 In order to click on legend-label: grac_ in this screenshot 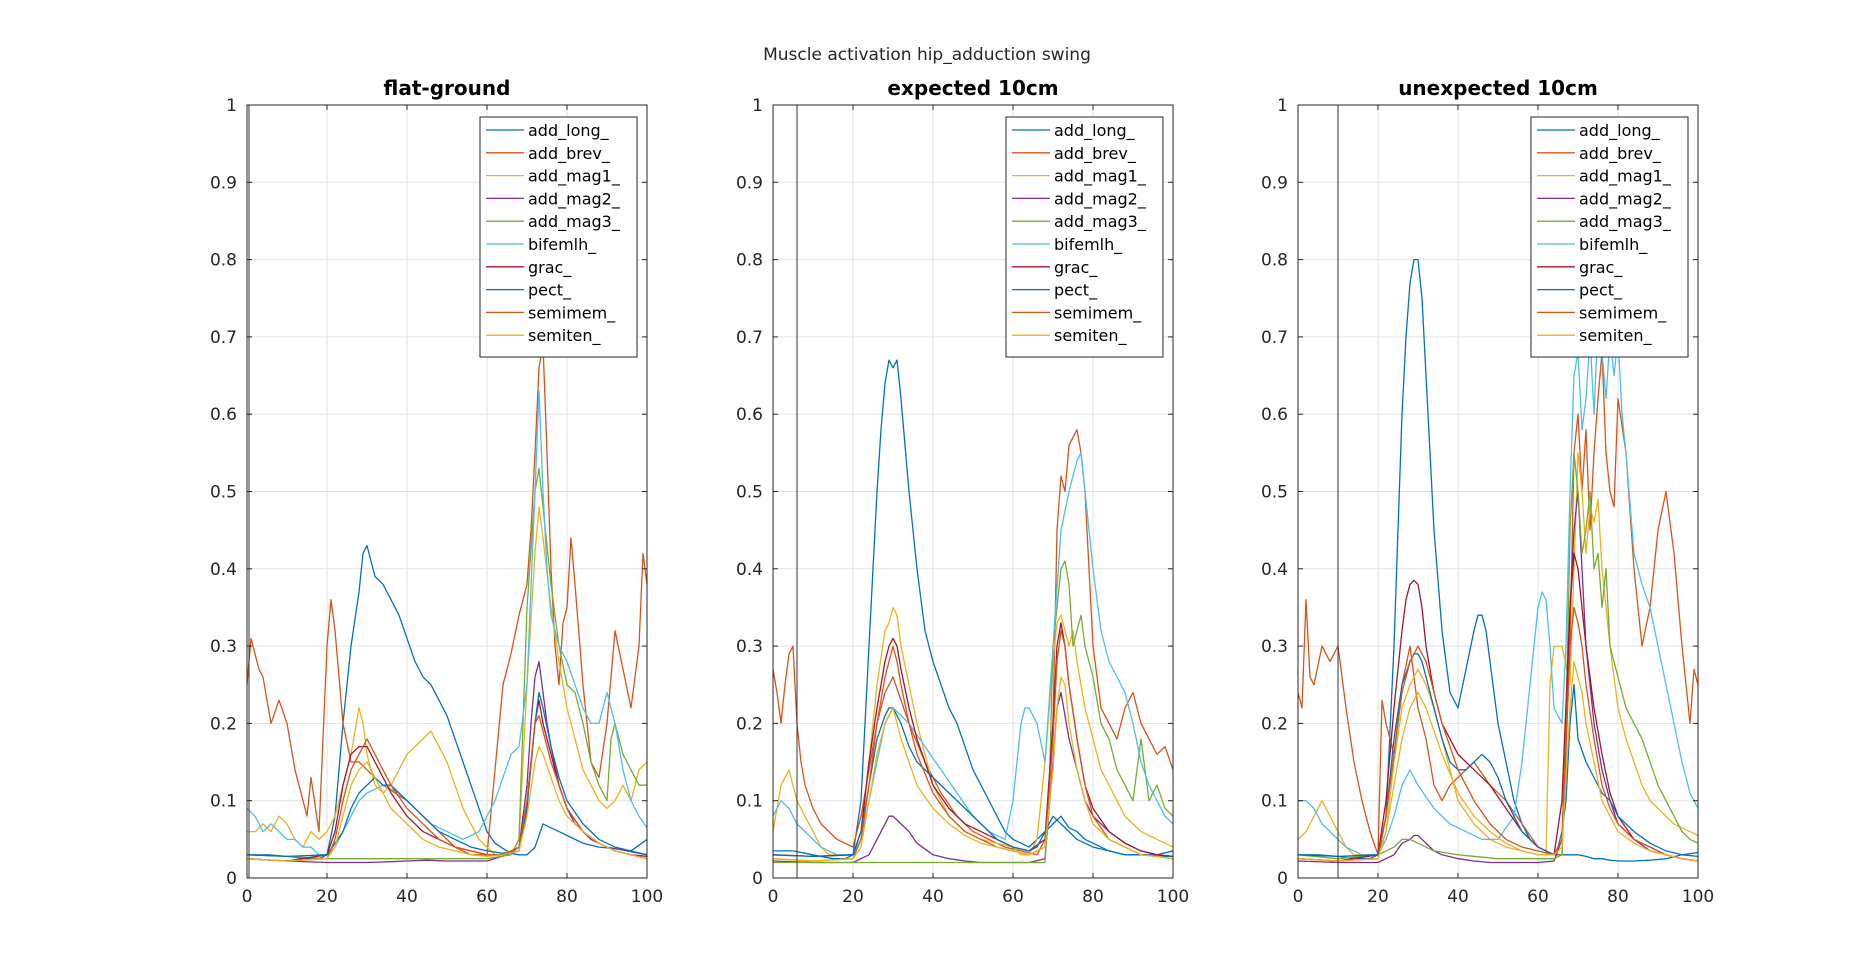, I will do `click(1601, 268)`.